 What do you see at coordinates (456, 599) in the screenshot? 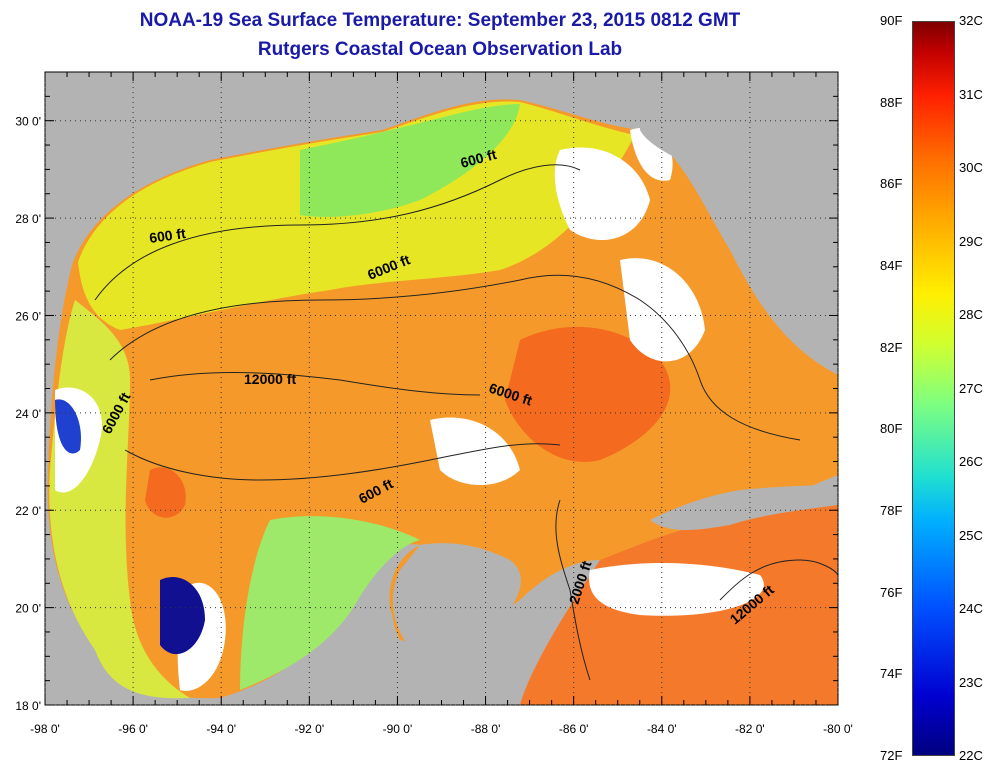
I see `yucatan` at bounding box center [456, 599].